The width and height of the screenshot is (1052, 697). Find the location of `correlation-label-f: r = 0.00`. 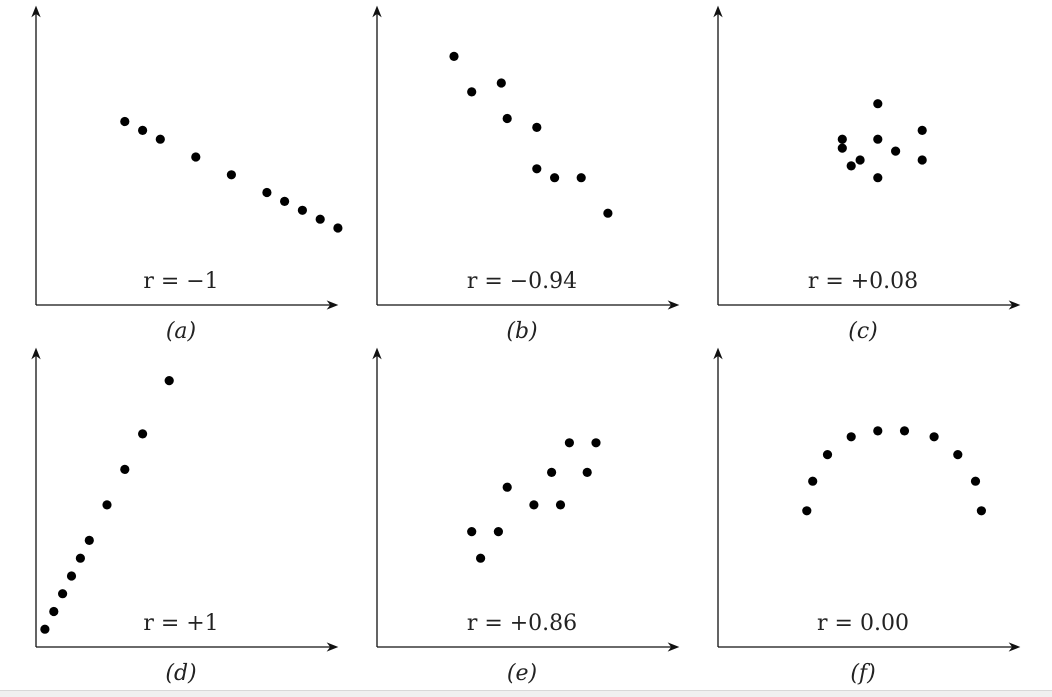

correlation-label-f: r = 0.00 is located at coordinates (863, 623).